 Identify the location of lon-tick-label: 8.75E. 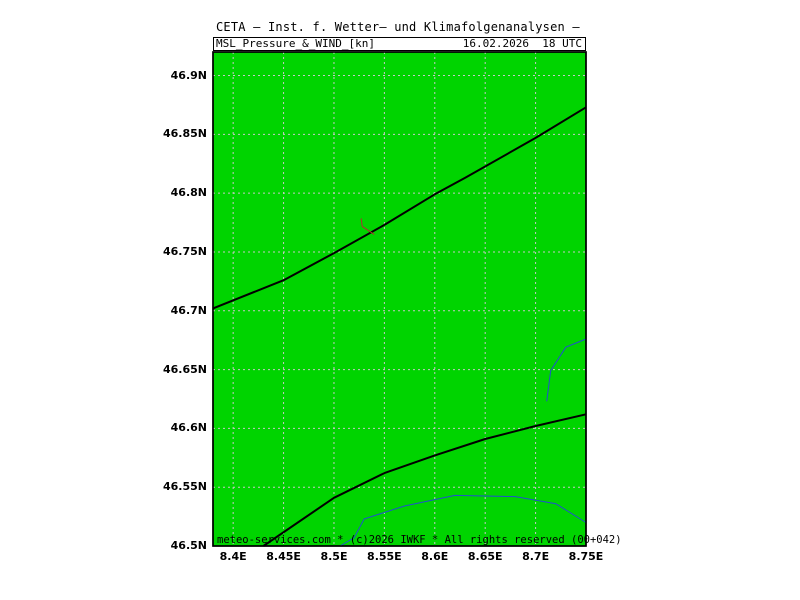
(586, 556).